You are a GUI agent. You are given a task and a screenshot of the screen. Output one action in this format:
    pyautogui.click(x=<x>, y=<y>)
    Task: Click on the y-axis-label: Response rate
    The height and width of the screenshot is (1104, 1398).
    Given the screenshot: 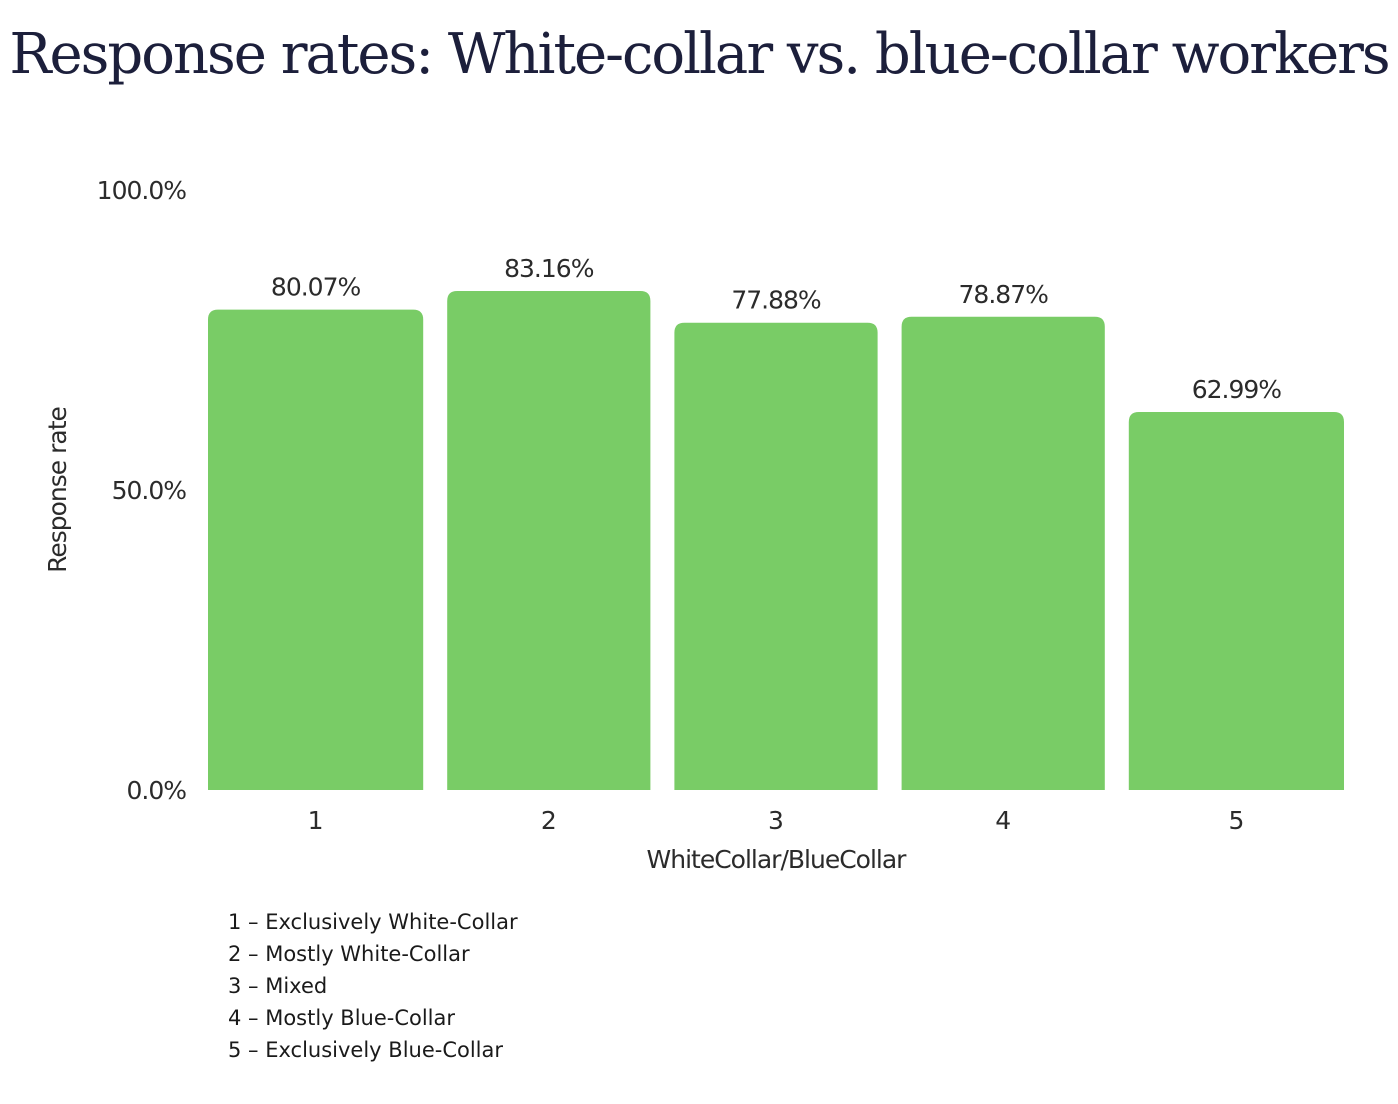 What is the action you would take?
    pyautogui.click(x=57, y=489)
    